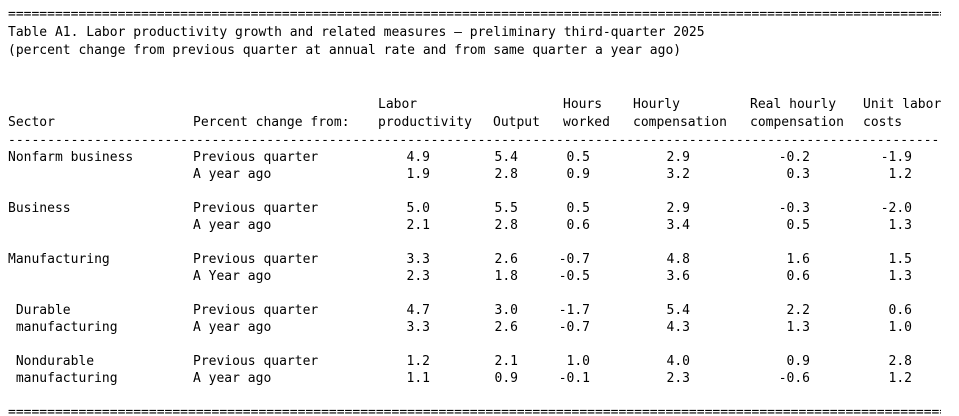 The image size is (959, 416). I want to click on hourly-compensation-cell: 2.3, so click(678, 378).